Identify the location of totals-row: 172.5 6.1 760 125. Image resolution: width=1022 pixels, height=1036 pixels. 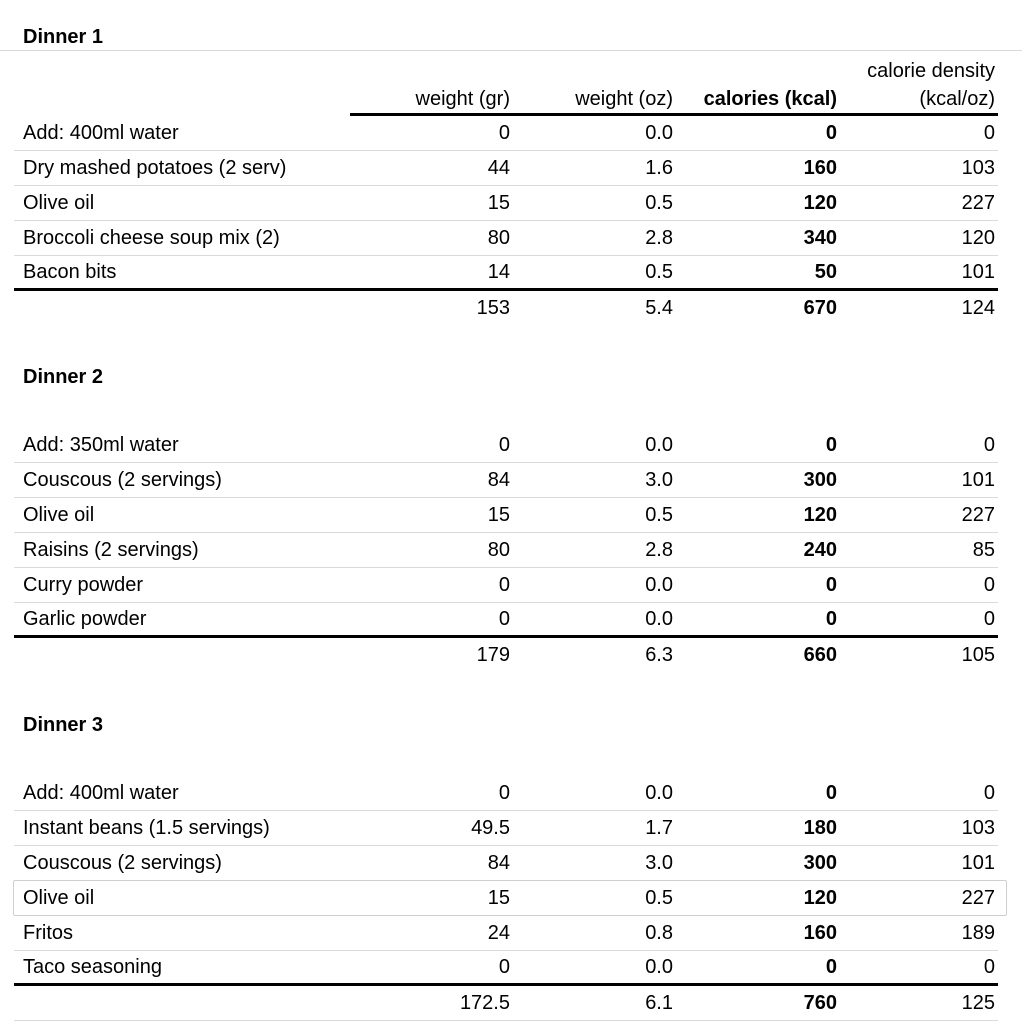
(506, 1003).